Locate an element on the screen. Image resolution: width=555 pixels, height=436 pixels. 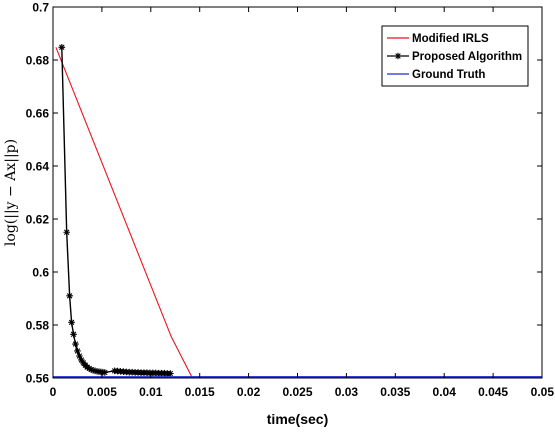
y-tick-label-7: 0.7 is located at coordinates (40, 8).